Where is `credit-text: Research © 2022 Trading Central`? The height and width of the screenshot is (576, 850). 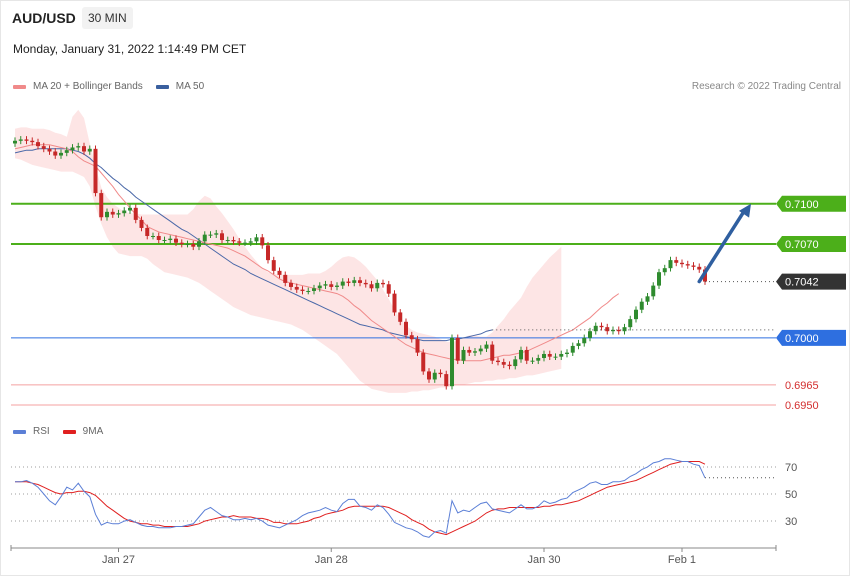
credit-text: Research © 2022 Trading Central is located at coordinates (766, 86).